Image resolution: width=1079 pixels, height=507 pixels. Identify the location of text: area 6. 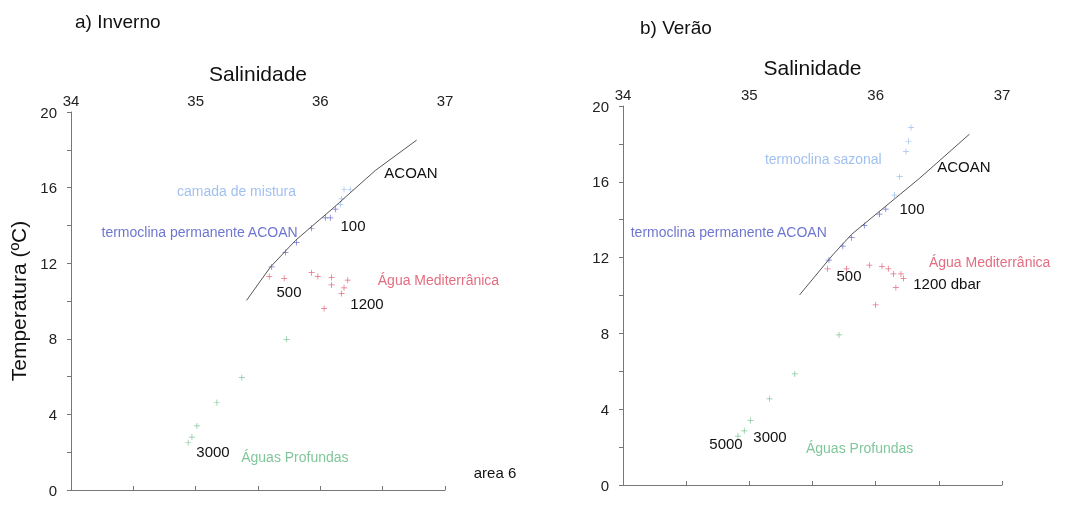
(495, 472).